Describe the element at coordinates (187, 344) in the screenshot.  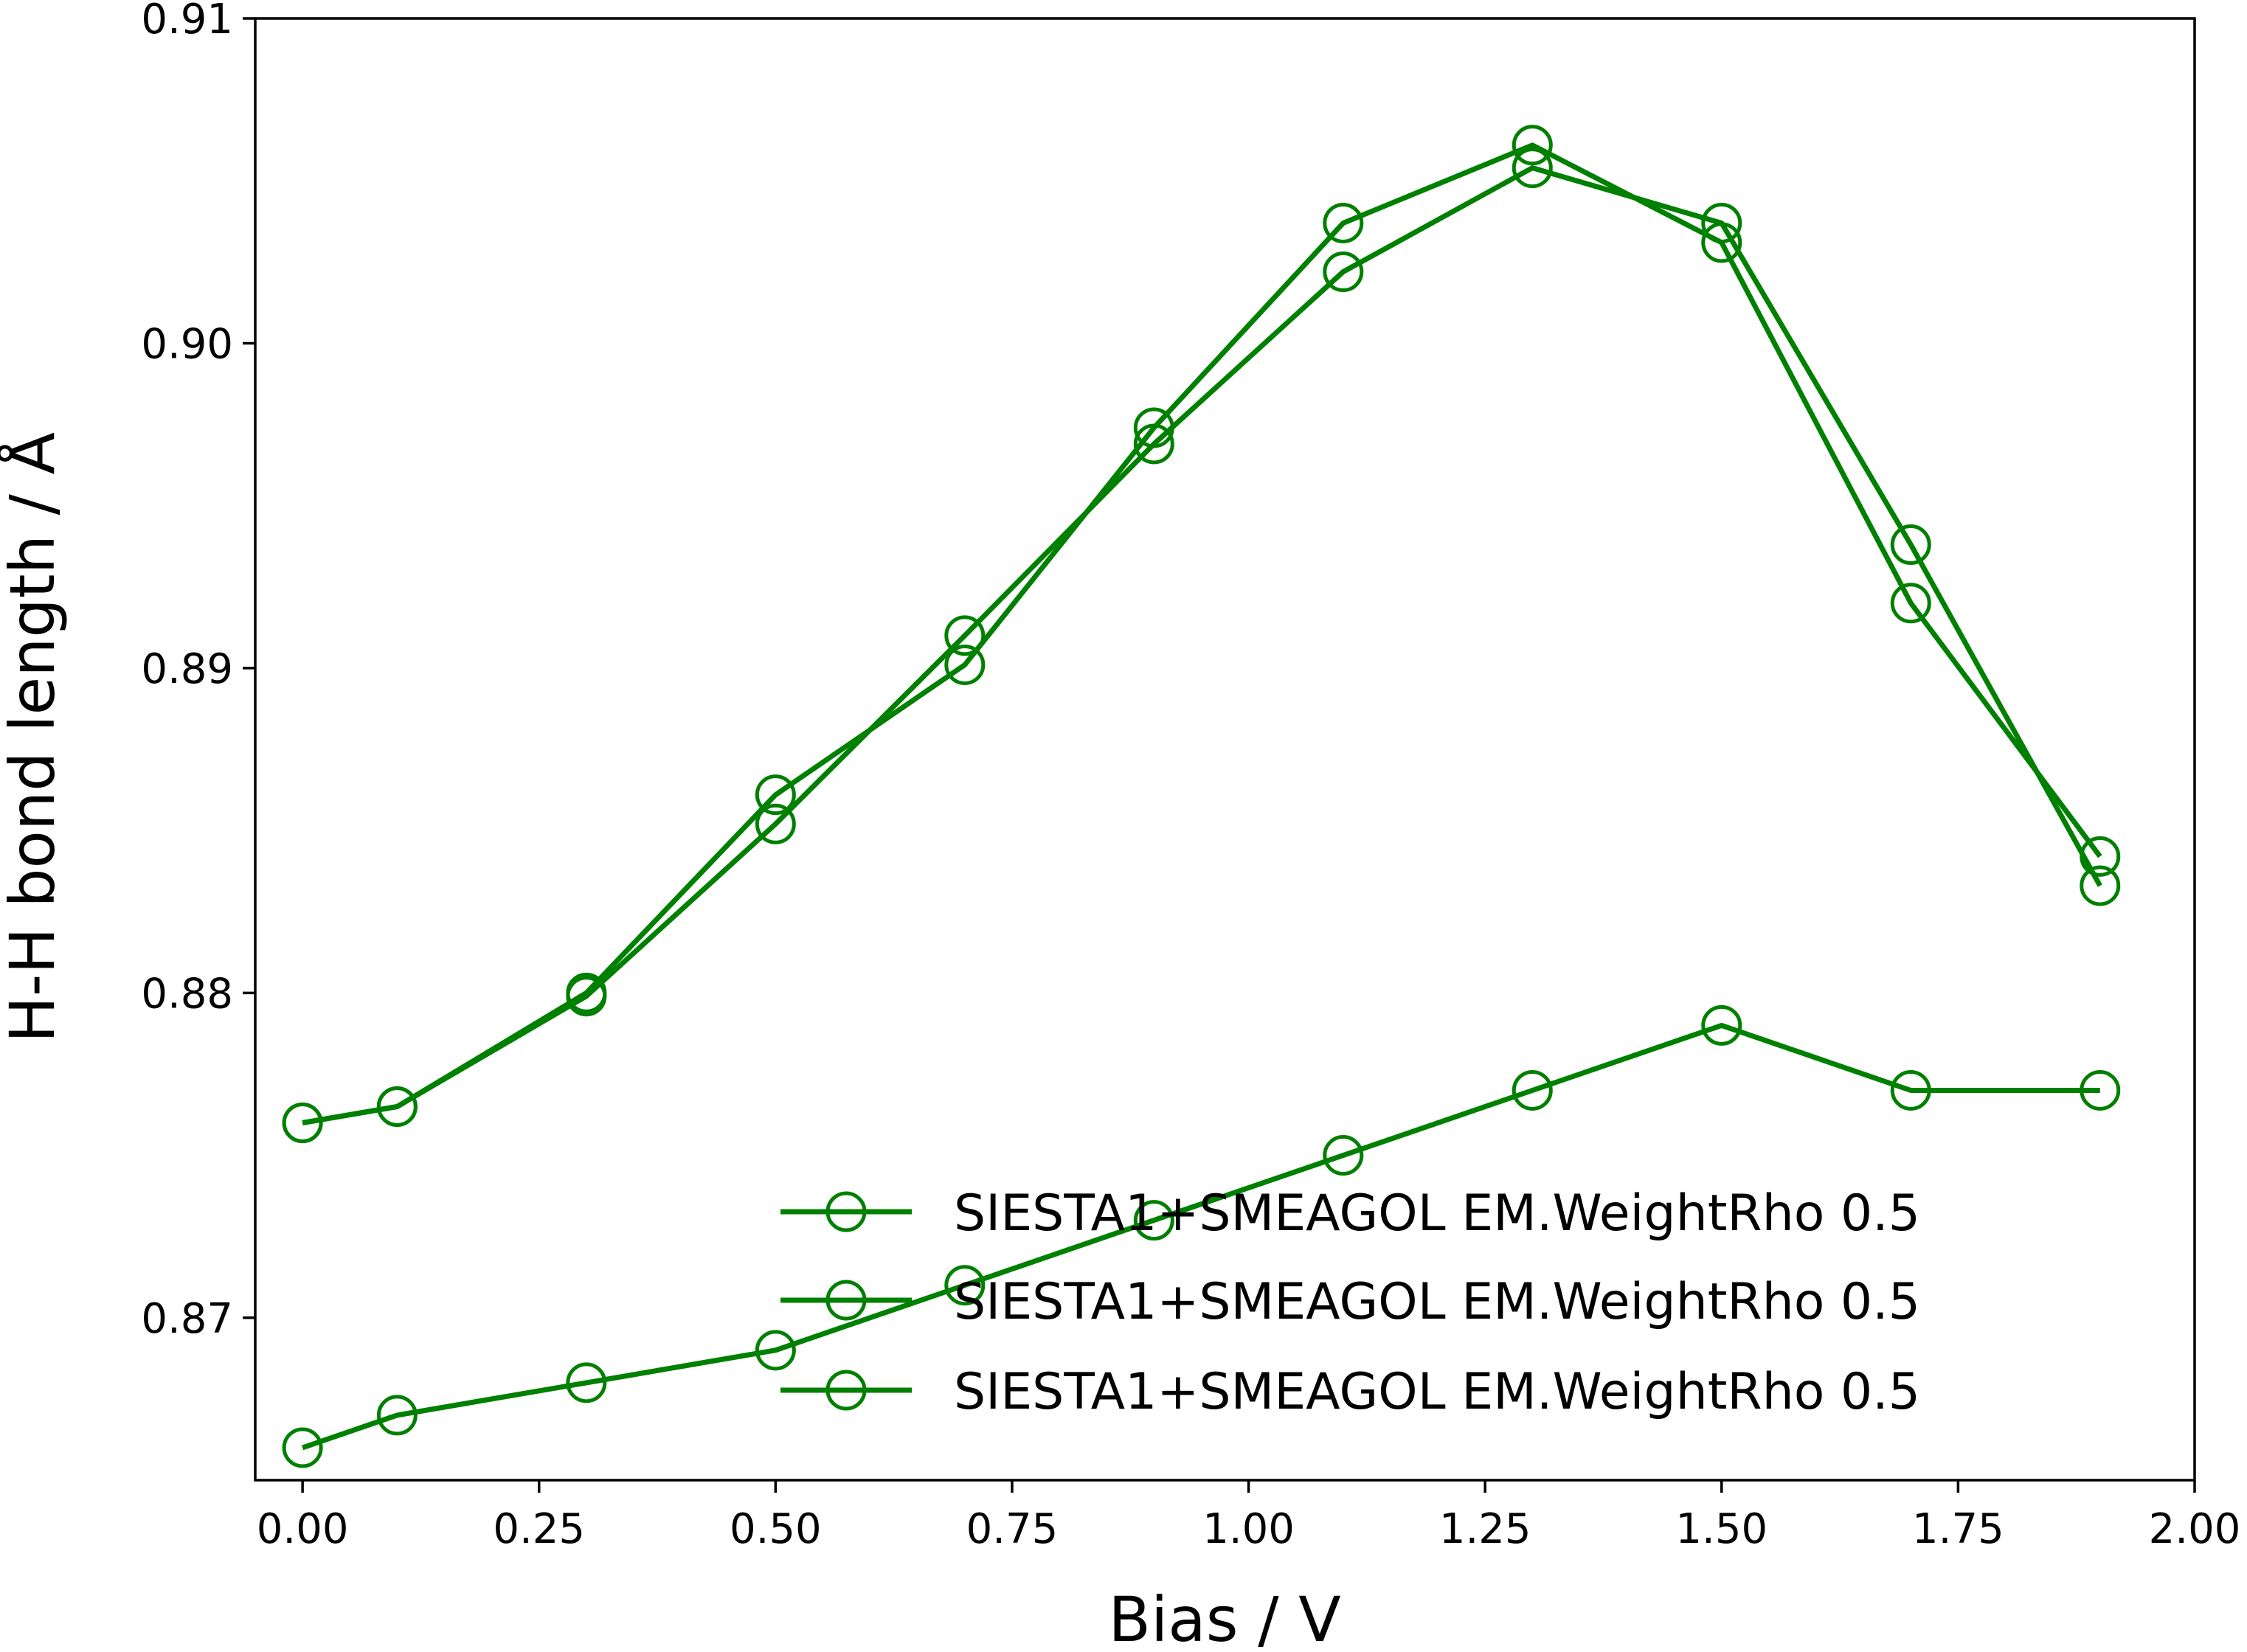
I see `y-tick-label: 0.90` at that location.